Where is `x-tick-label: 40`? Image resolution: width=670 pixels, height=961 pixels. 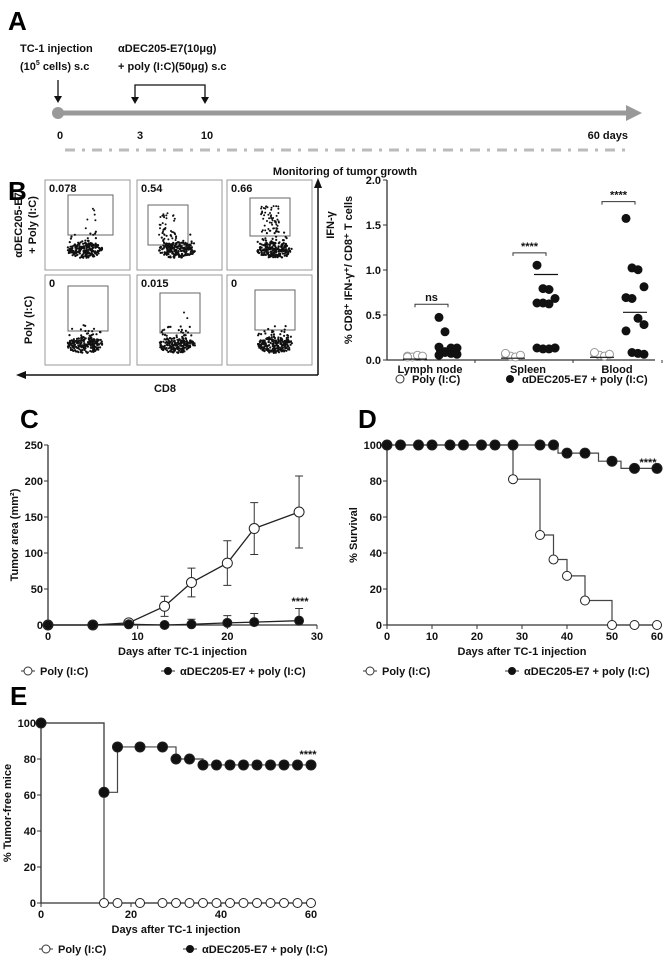
x-tick-label: 40 is located at coordinates (221, 915).